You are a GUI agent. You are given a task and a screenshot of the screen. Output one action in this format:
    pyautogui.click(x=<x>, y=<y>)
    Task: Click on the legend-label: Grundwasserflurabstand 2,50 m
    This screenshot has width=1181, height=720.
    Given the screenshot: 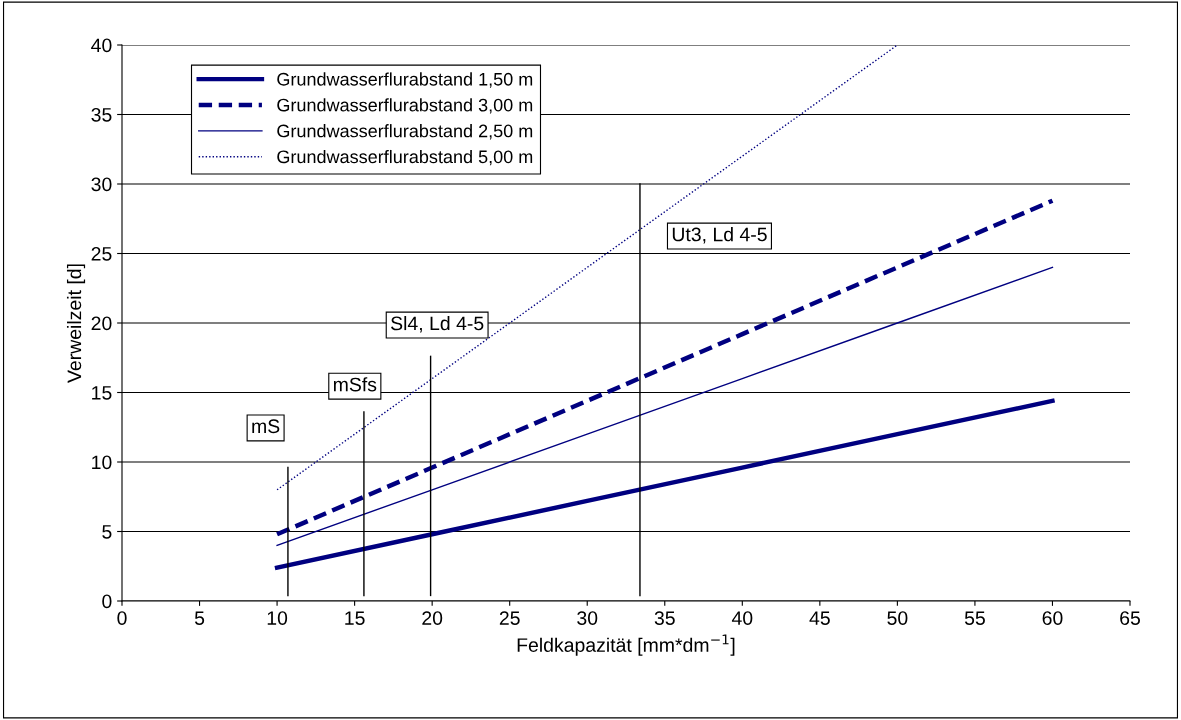 What is the action you would take?
    pyautogui.click(x=405, y=132)
    